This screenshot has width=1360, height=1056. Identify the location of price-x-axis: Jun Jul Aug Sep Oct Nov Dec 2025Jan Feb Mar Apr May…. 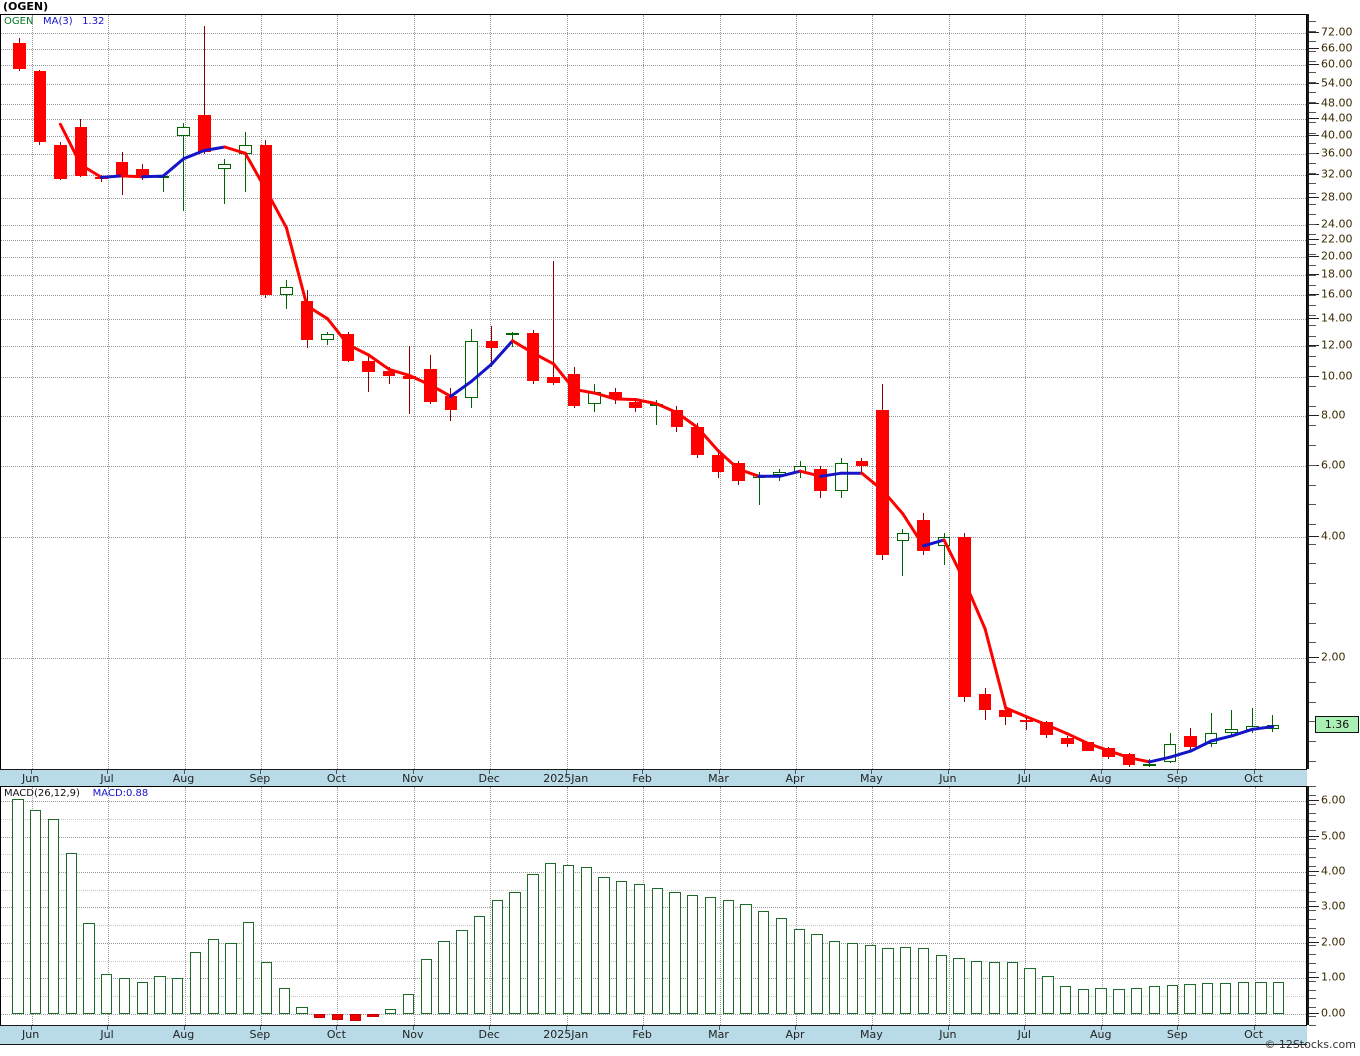
(653, 779).